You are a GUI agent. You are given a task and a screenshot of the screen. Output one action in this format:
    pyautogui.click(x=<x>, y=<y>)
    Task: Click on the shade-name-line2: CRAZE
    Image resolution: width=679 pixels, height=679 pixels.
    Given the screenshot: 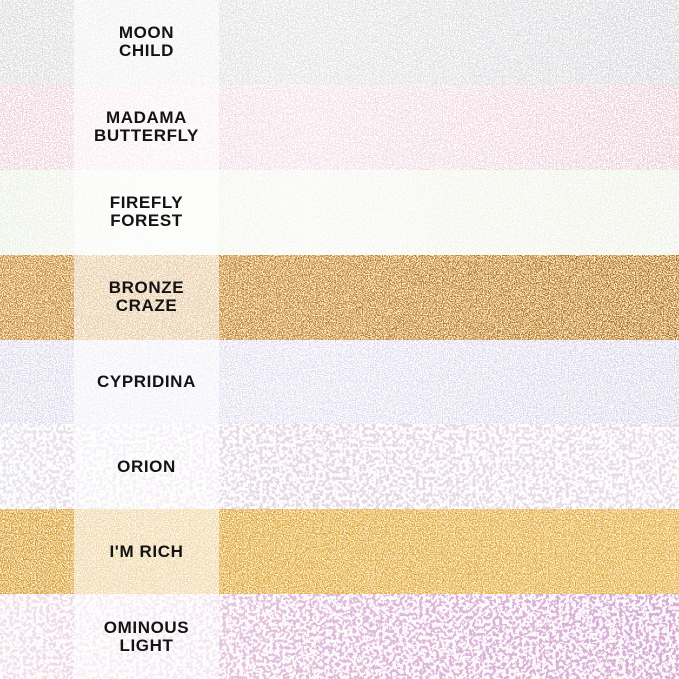 What is the action you would take?
    pyautogui.click(x=146, y=306)
    